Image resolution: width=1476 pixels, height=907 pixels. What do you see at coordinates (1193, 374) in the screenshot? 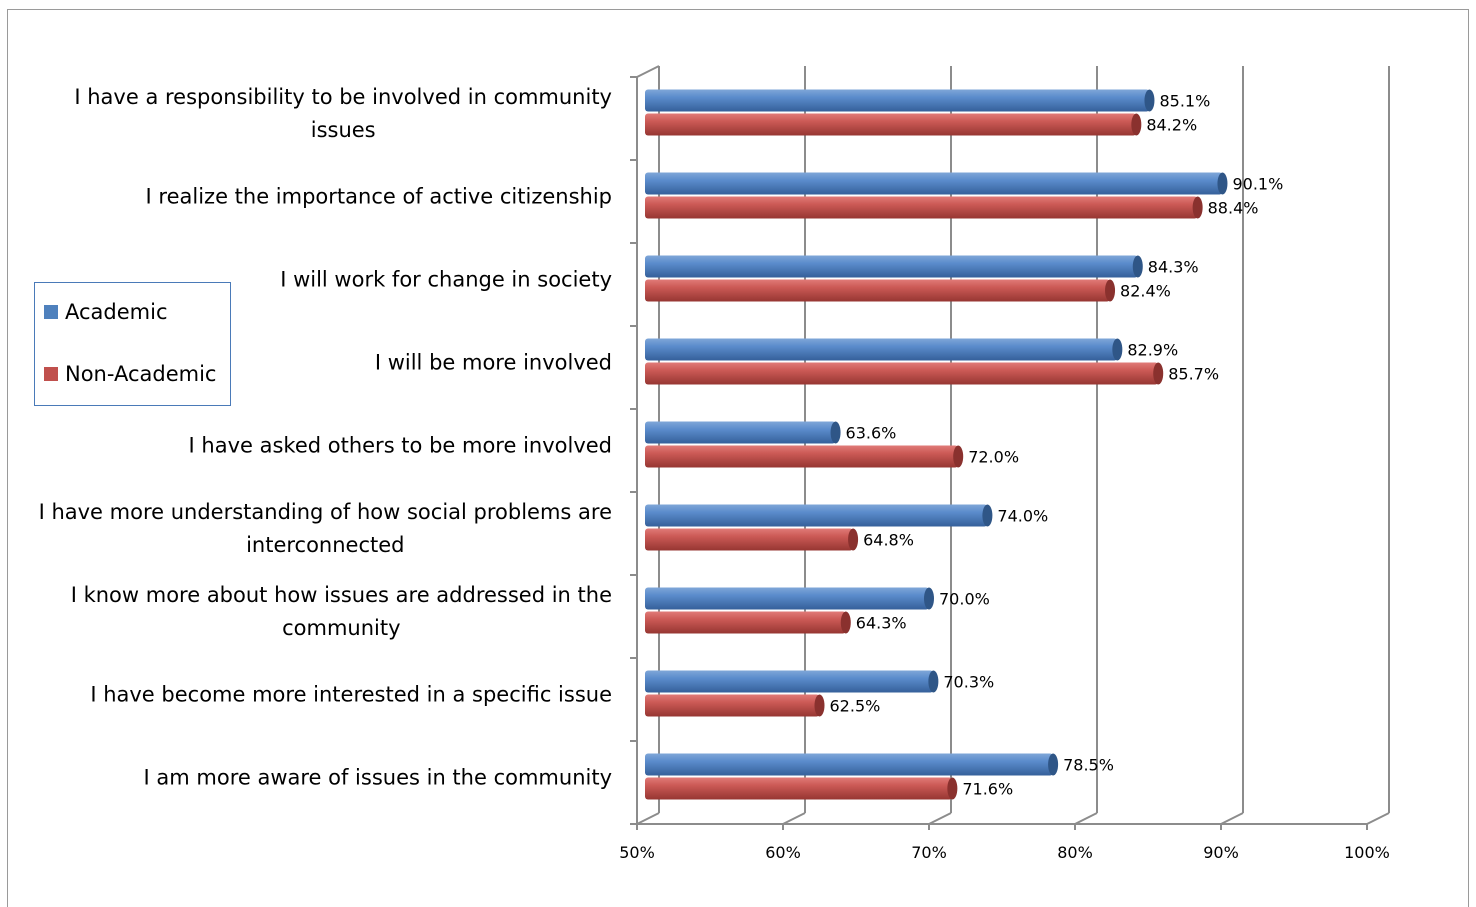
I see `data-label: 85.7%` at bounding box center [1193, 374].